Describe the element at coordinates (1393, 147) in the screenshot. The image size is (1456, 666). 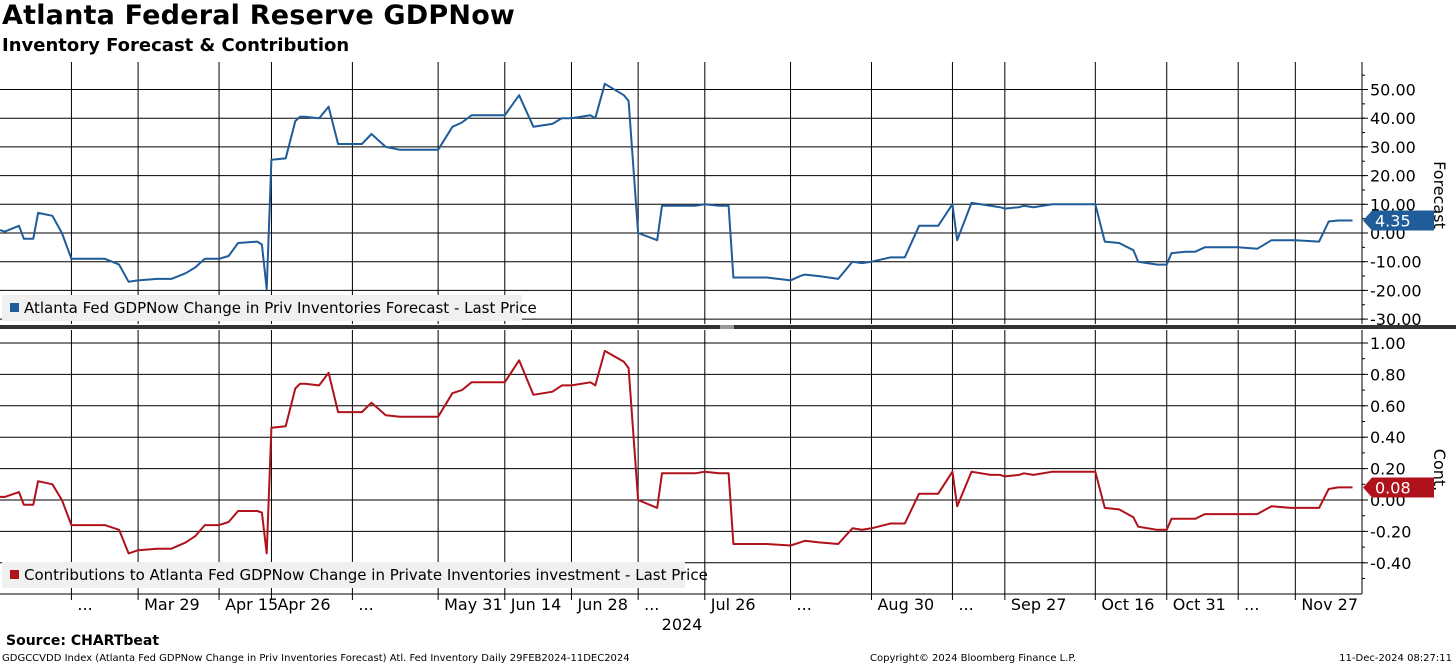
I see `y-tick-label-top: 30.00` at that location.